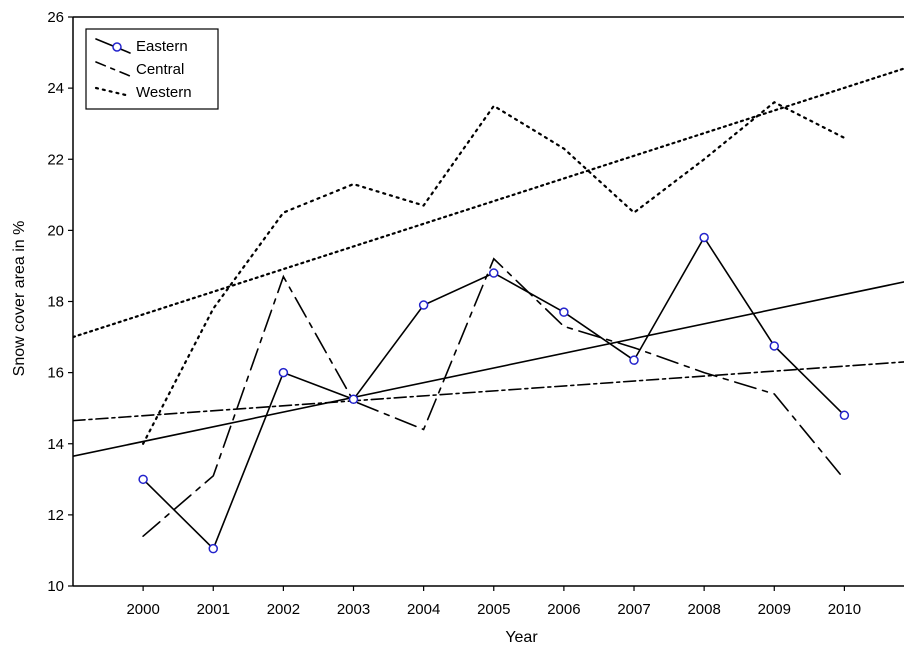  I want to click on y-tick-label-10: 10, so click(55, 586).